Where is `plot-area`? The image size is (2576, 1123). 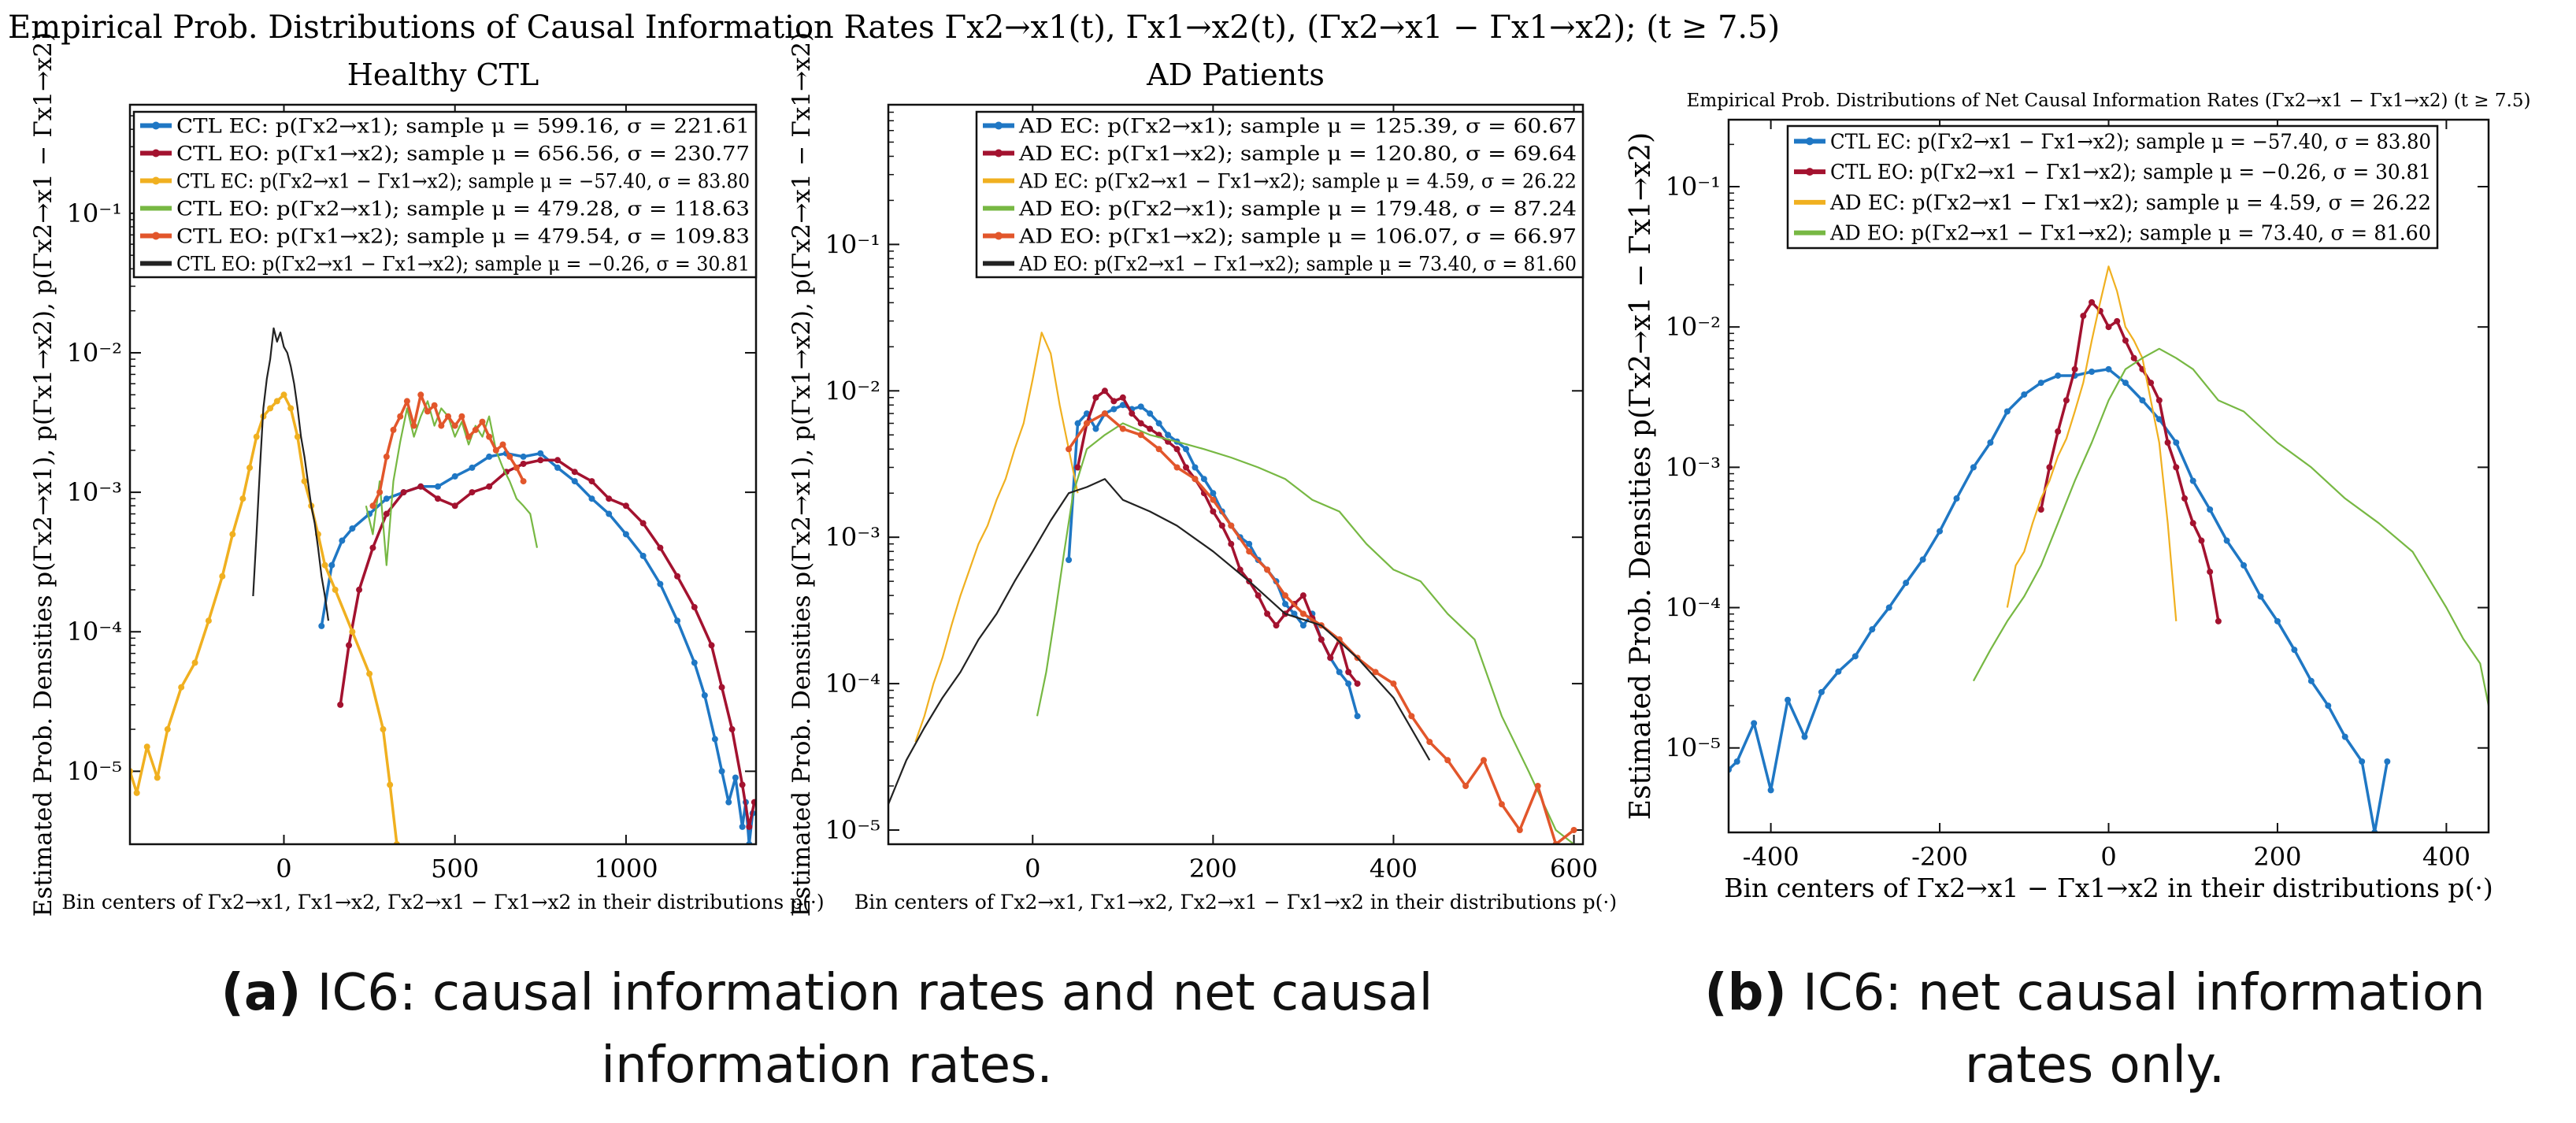 plot-area is located at coordinates (443, 586).